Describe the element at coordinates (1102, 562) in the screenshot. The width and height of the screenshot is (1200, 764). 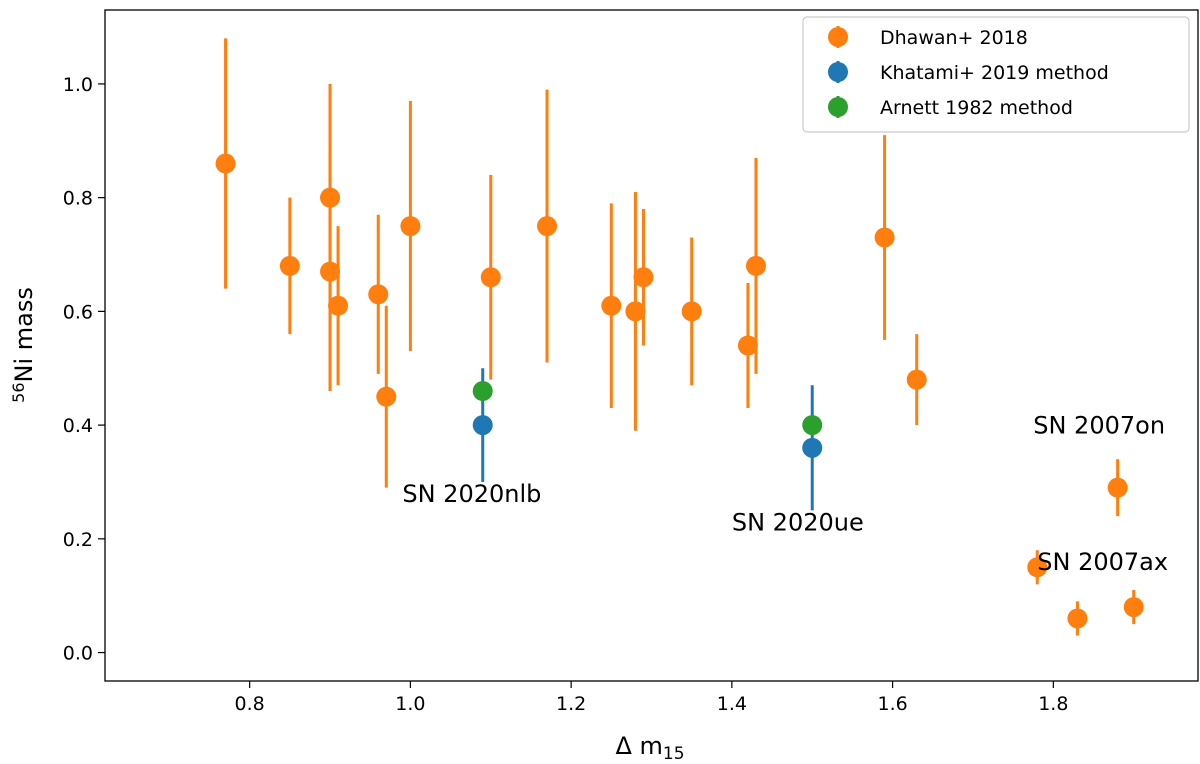
I see `annotation-label: SN 2007ax` at that location.